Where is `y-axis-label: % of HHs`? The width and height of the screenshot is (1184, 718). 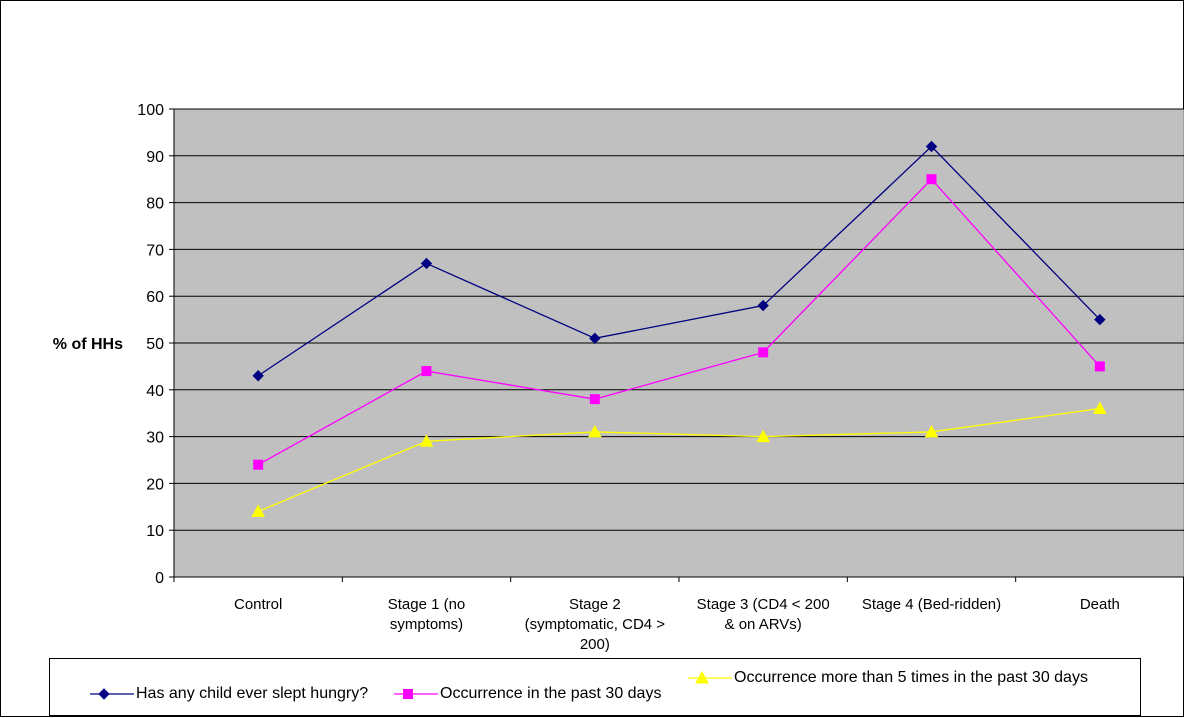 y-axis-label: % of HHs is located at coordinates (88, 344).